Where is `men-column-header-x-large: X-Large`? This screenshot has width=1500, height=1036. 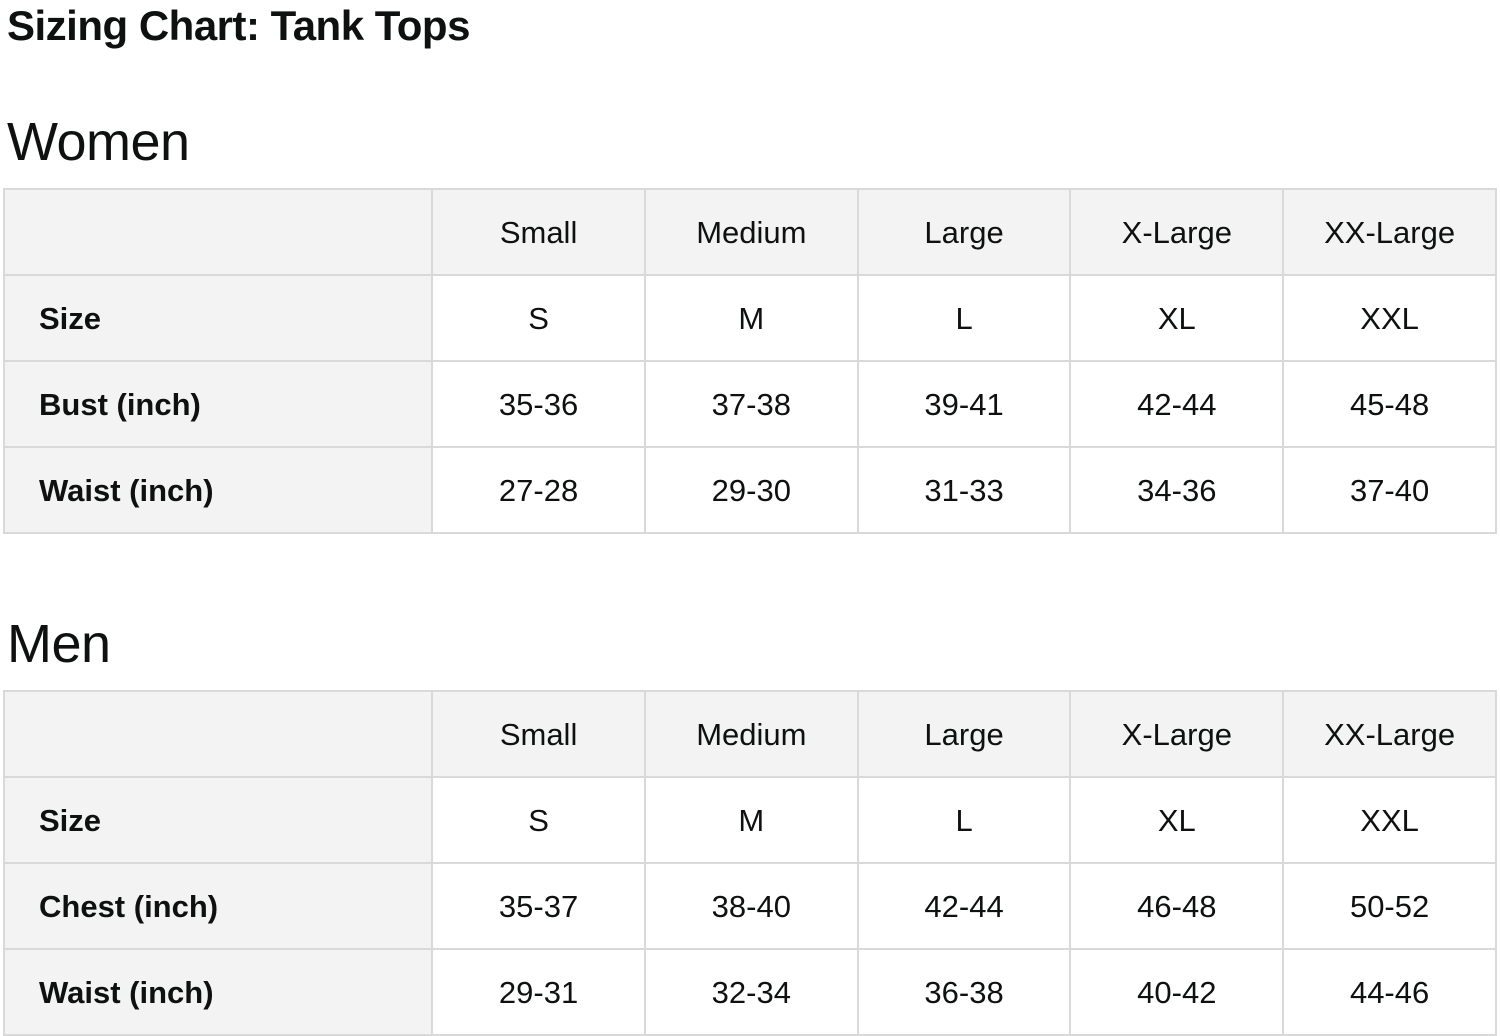
men-column-header-x-large: X-Large is located at coordinates (1177, 734).